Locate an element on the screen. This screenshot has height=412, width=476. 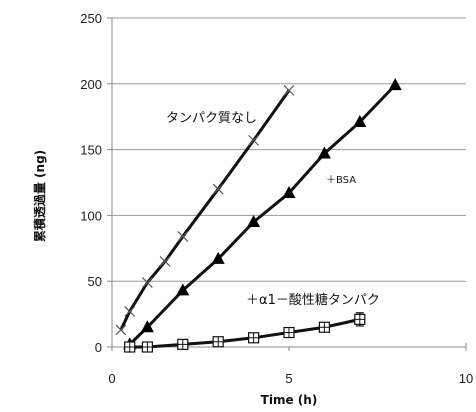
x-axis-title: Time (h) is located at coordinates (289, 400).